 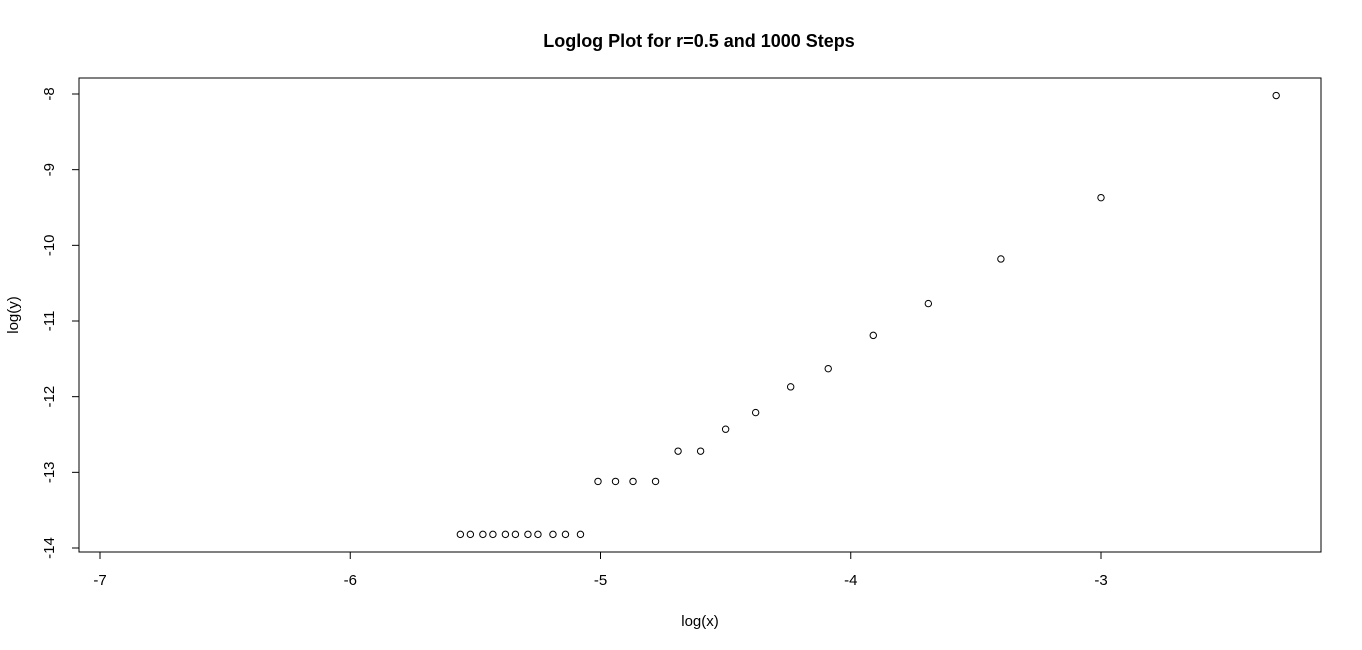 What do you see at coordinates (350, 580) in the screenshot?
I see `x-tick-label: -6` at bounding box center [350, 580].